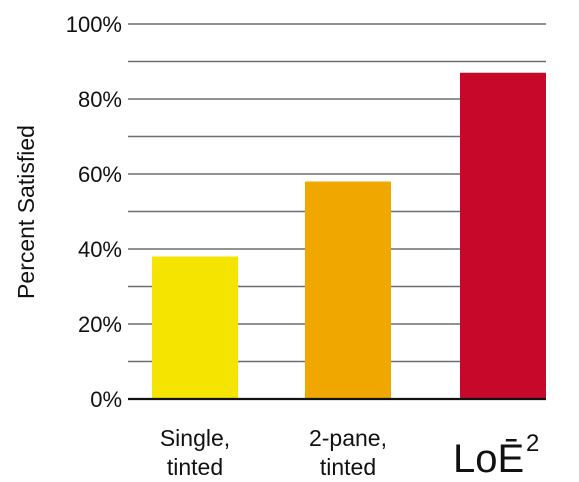  What do you see at coordinates (100, 324) in the screenshot?
I see `y-tick-label: 20%` at bounding box center [100, 324].